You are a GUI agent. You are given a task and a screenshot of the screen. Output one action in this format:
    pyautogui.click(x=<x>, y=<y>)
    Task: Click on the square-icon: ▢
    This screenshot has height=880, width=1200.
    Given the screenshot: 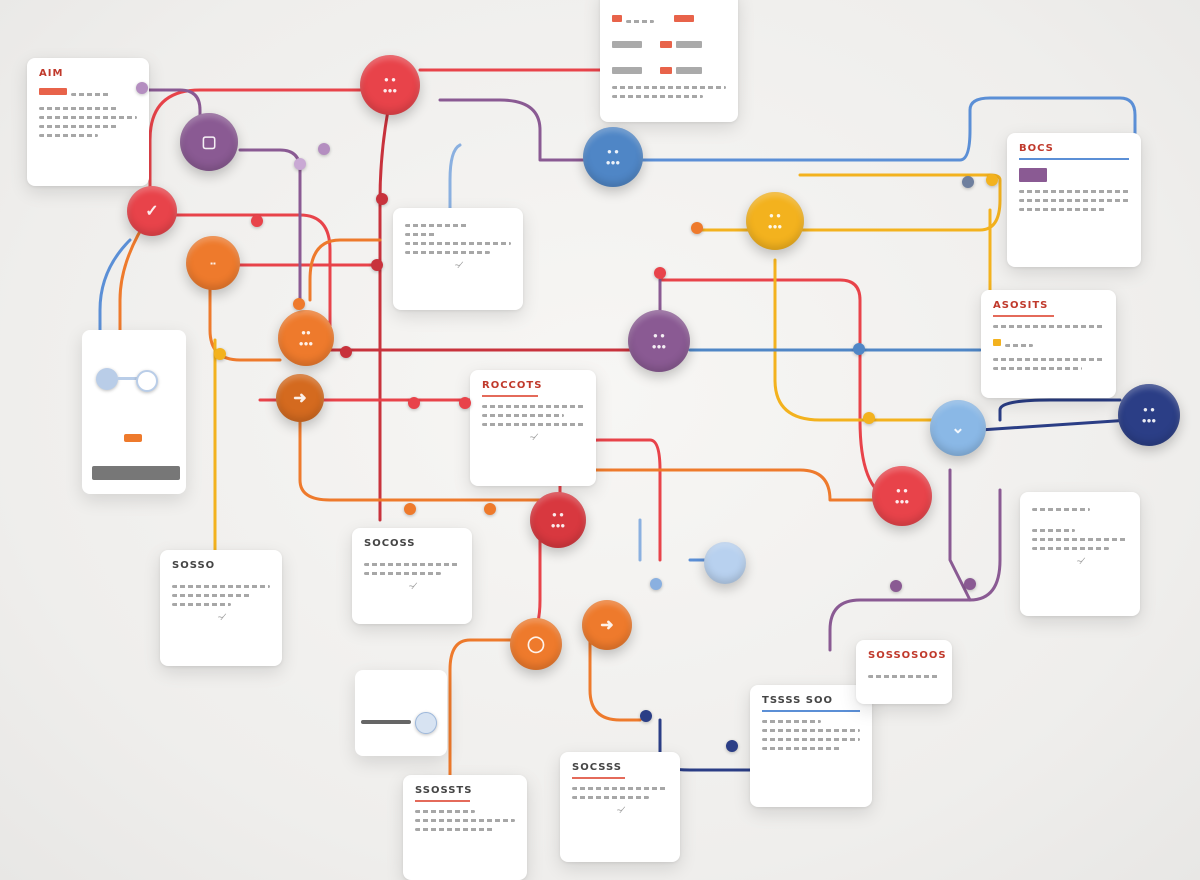 What is the action you would take?
    pyautogui.click(x=209, y=142)
    